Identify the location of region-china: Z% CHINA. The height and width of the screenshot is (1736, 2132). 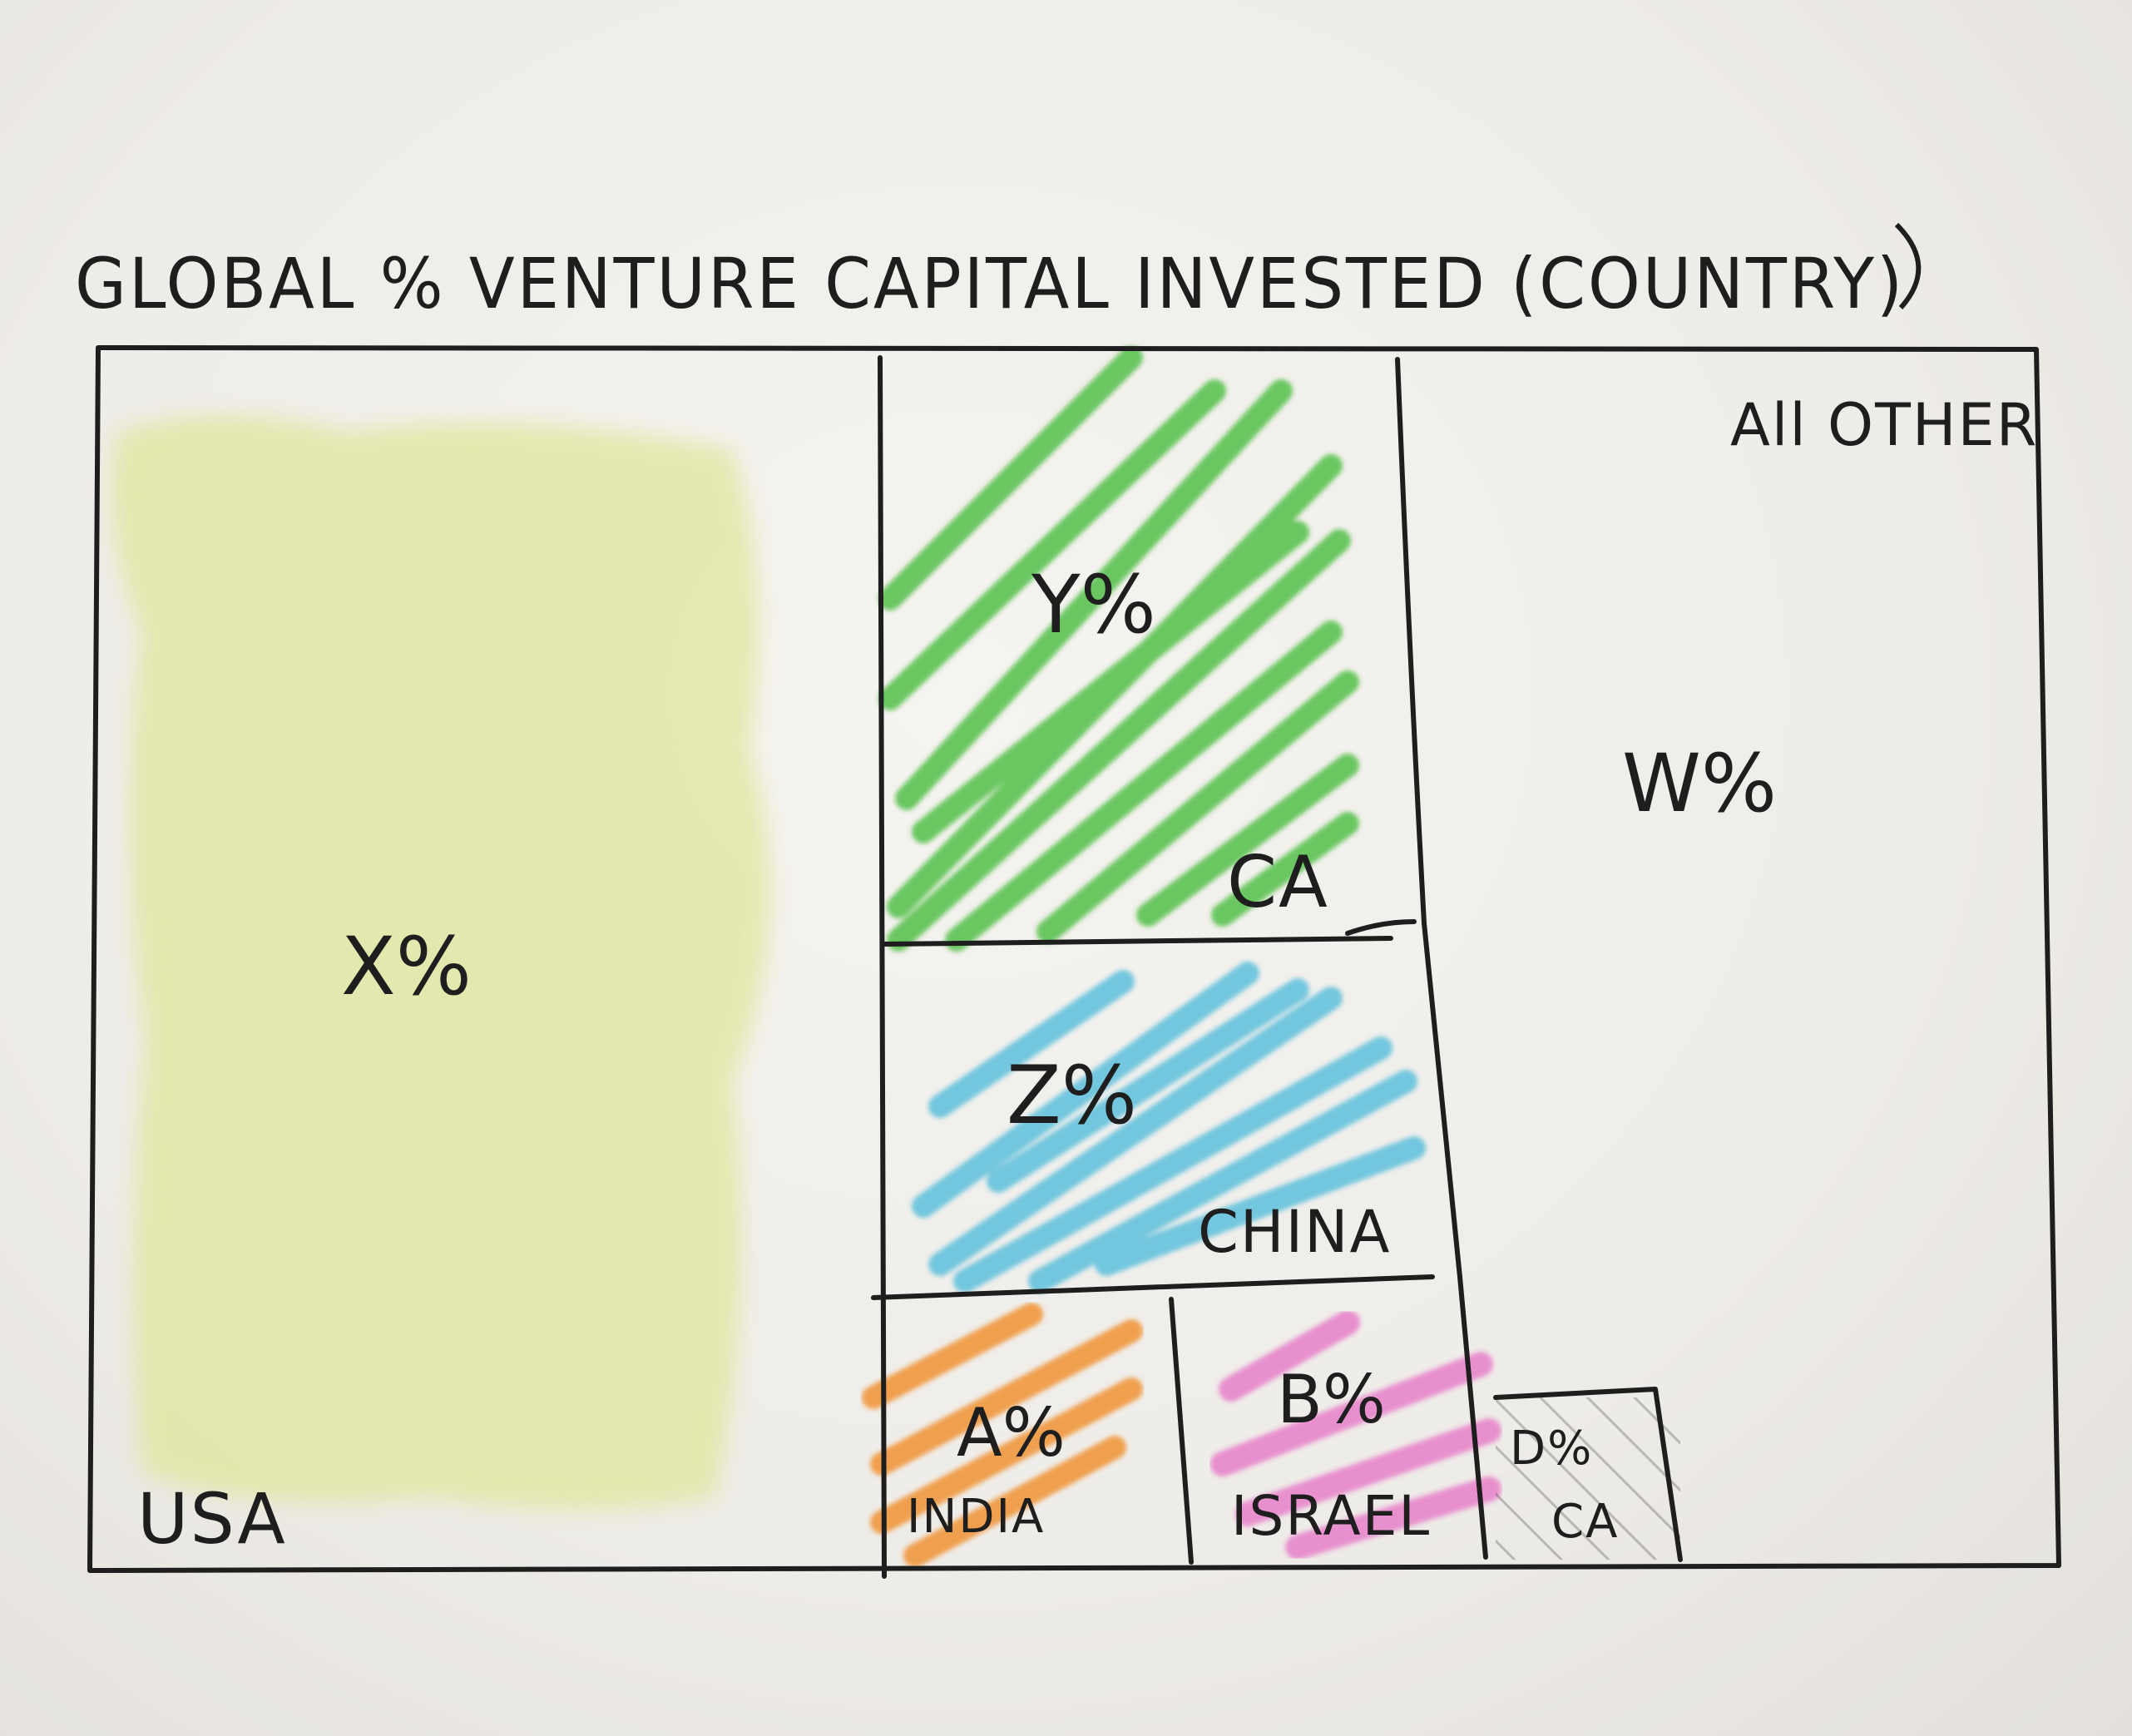
(1169, 1127).